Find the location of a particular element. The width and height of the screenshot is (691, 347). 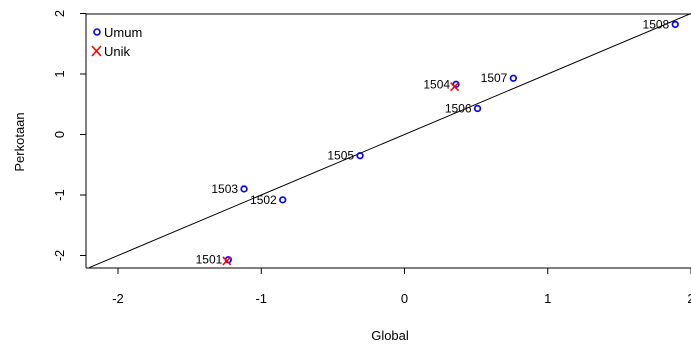

legend-unik-label: Unik is located at coordinates (117, 51).